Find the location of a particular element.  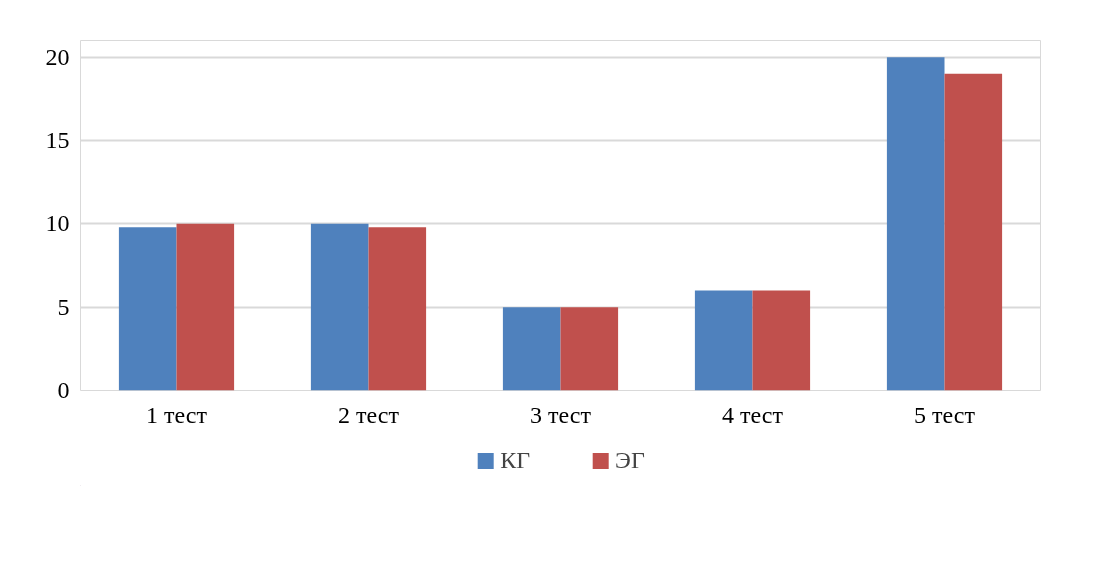

legend-label: ЭГ is located at coordinates (630, 460).